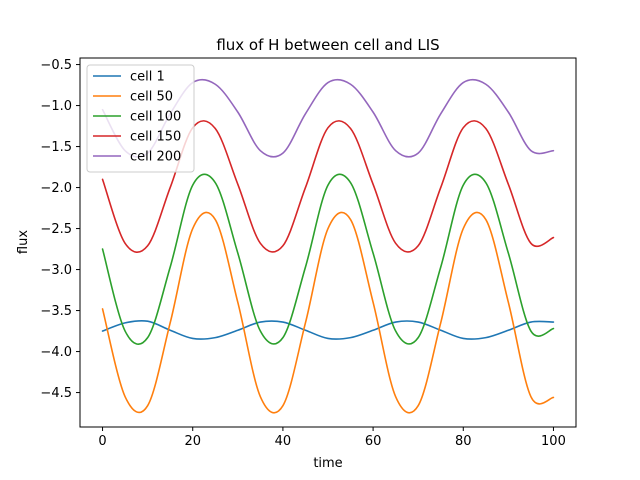 This screenshot has width=640, height=480. What do you see at coordinates (56, 393) in the screenshot?
I see `y-tick-label: −4.5` at bounding box center [56, 393].